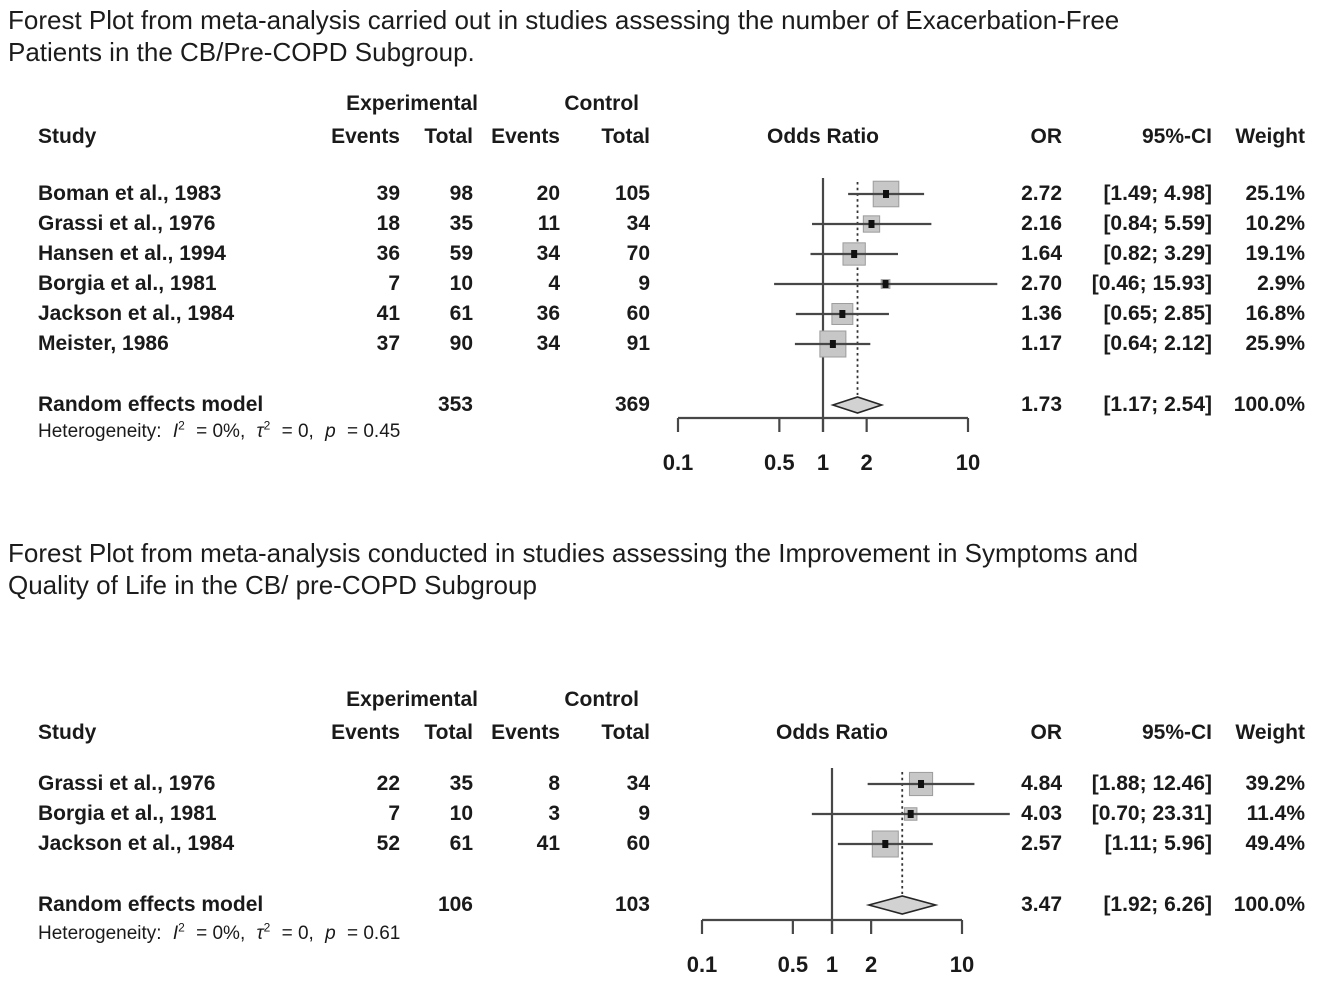  What do you see at coordinates (1275, 343) in the screenshot?
I see `weight-value: 25.9%` at bounding box center [1275, 343].